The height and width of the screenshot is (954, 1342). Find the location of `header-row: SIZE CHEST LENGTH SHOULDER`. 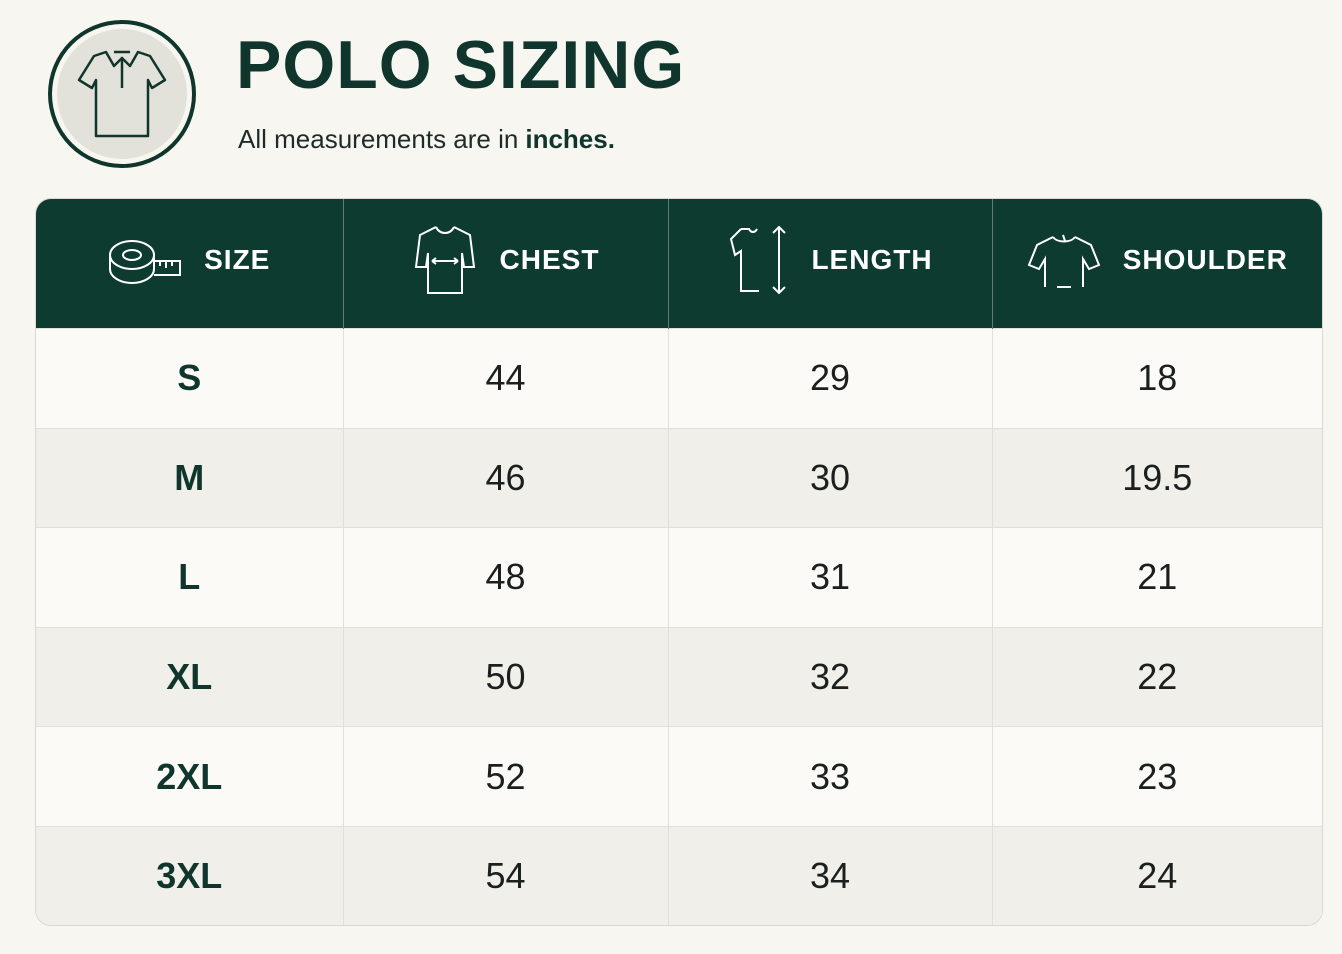

header-row: SIZE CHEST LENGTH SHOULDER is located at coordinates (679, 264).